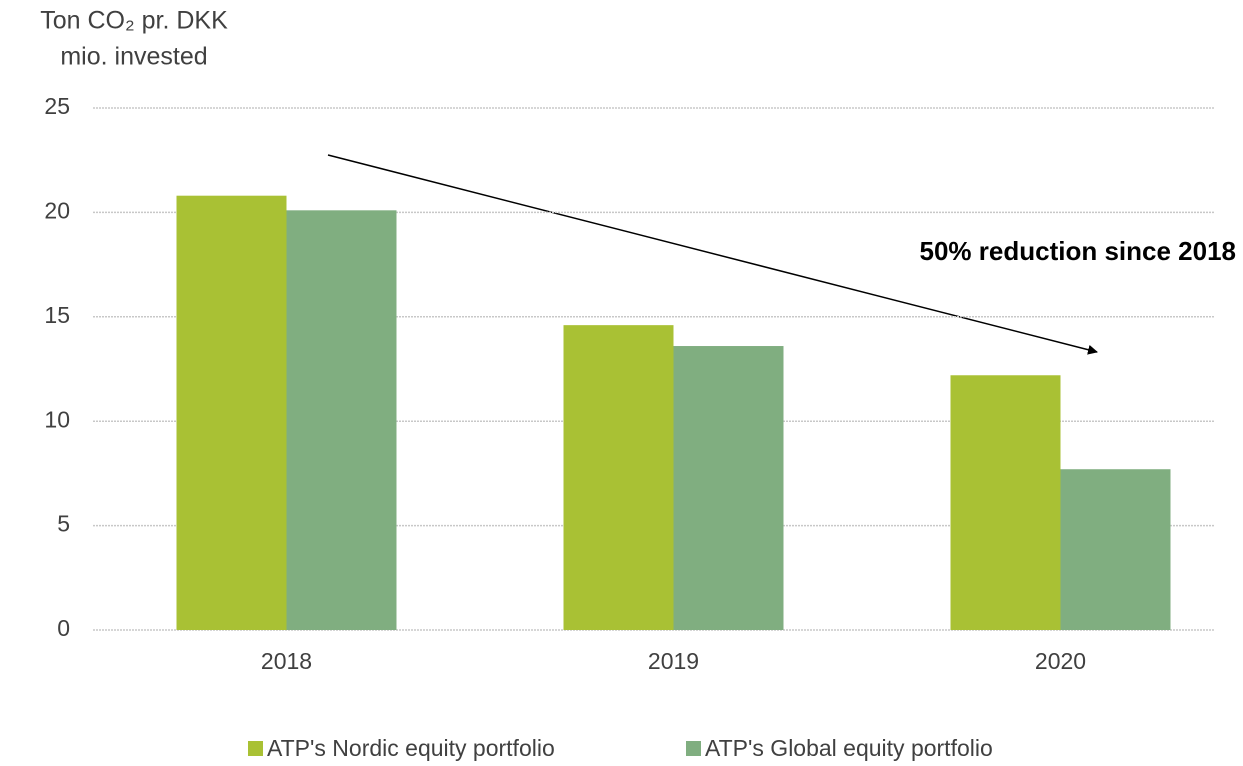  Describe the element at coordinates (849, 748) in the screenshot. I see `legend-label: ATP's Global equity portfolio` at that location.